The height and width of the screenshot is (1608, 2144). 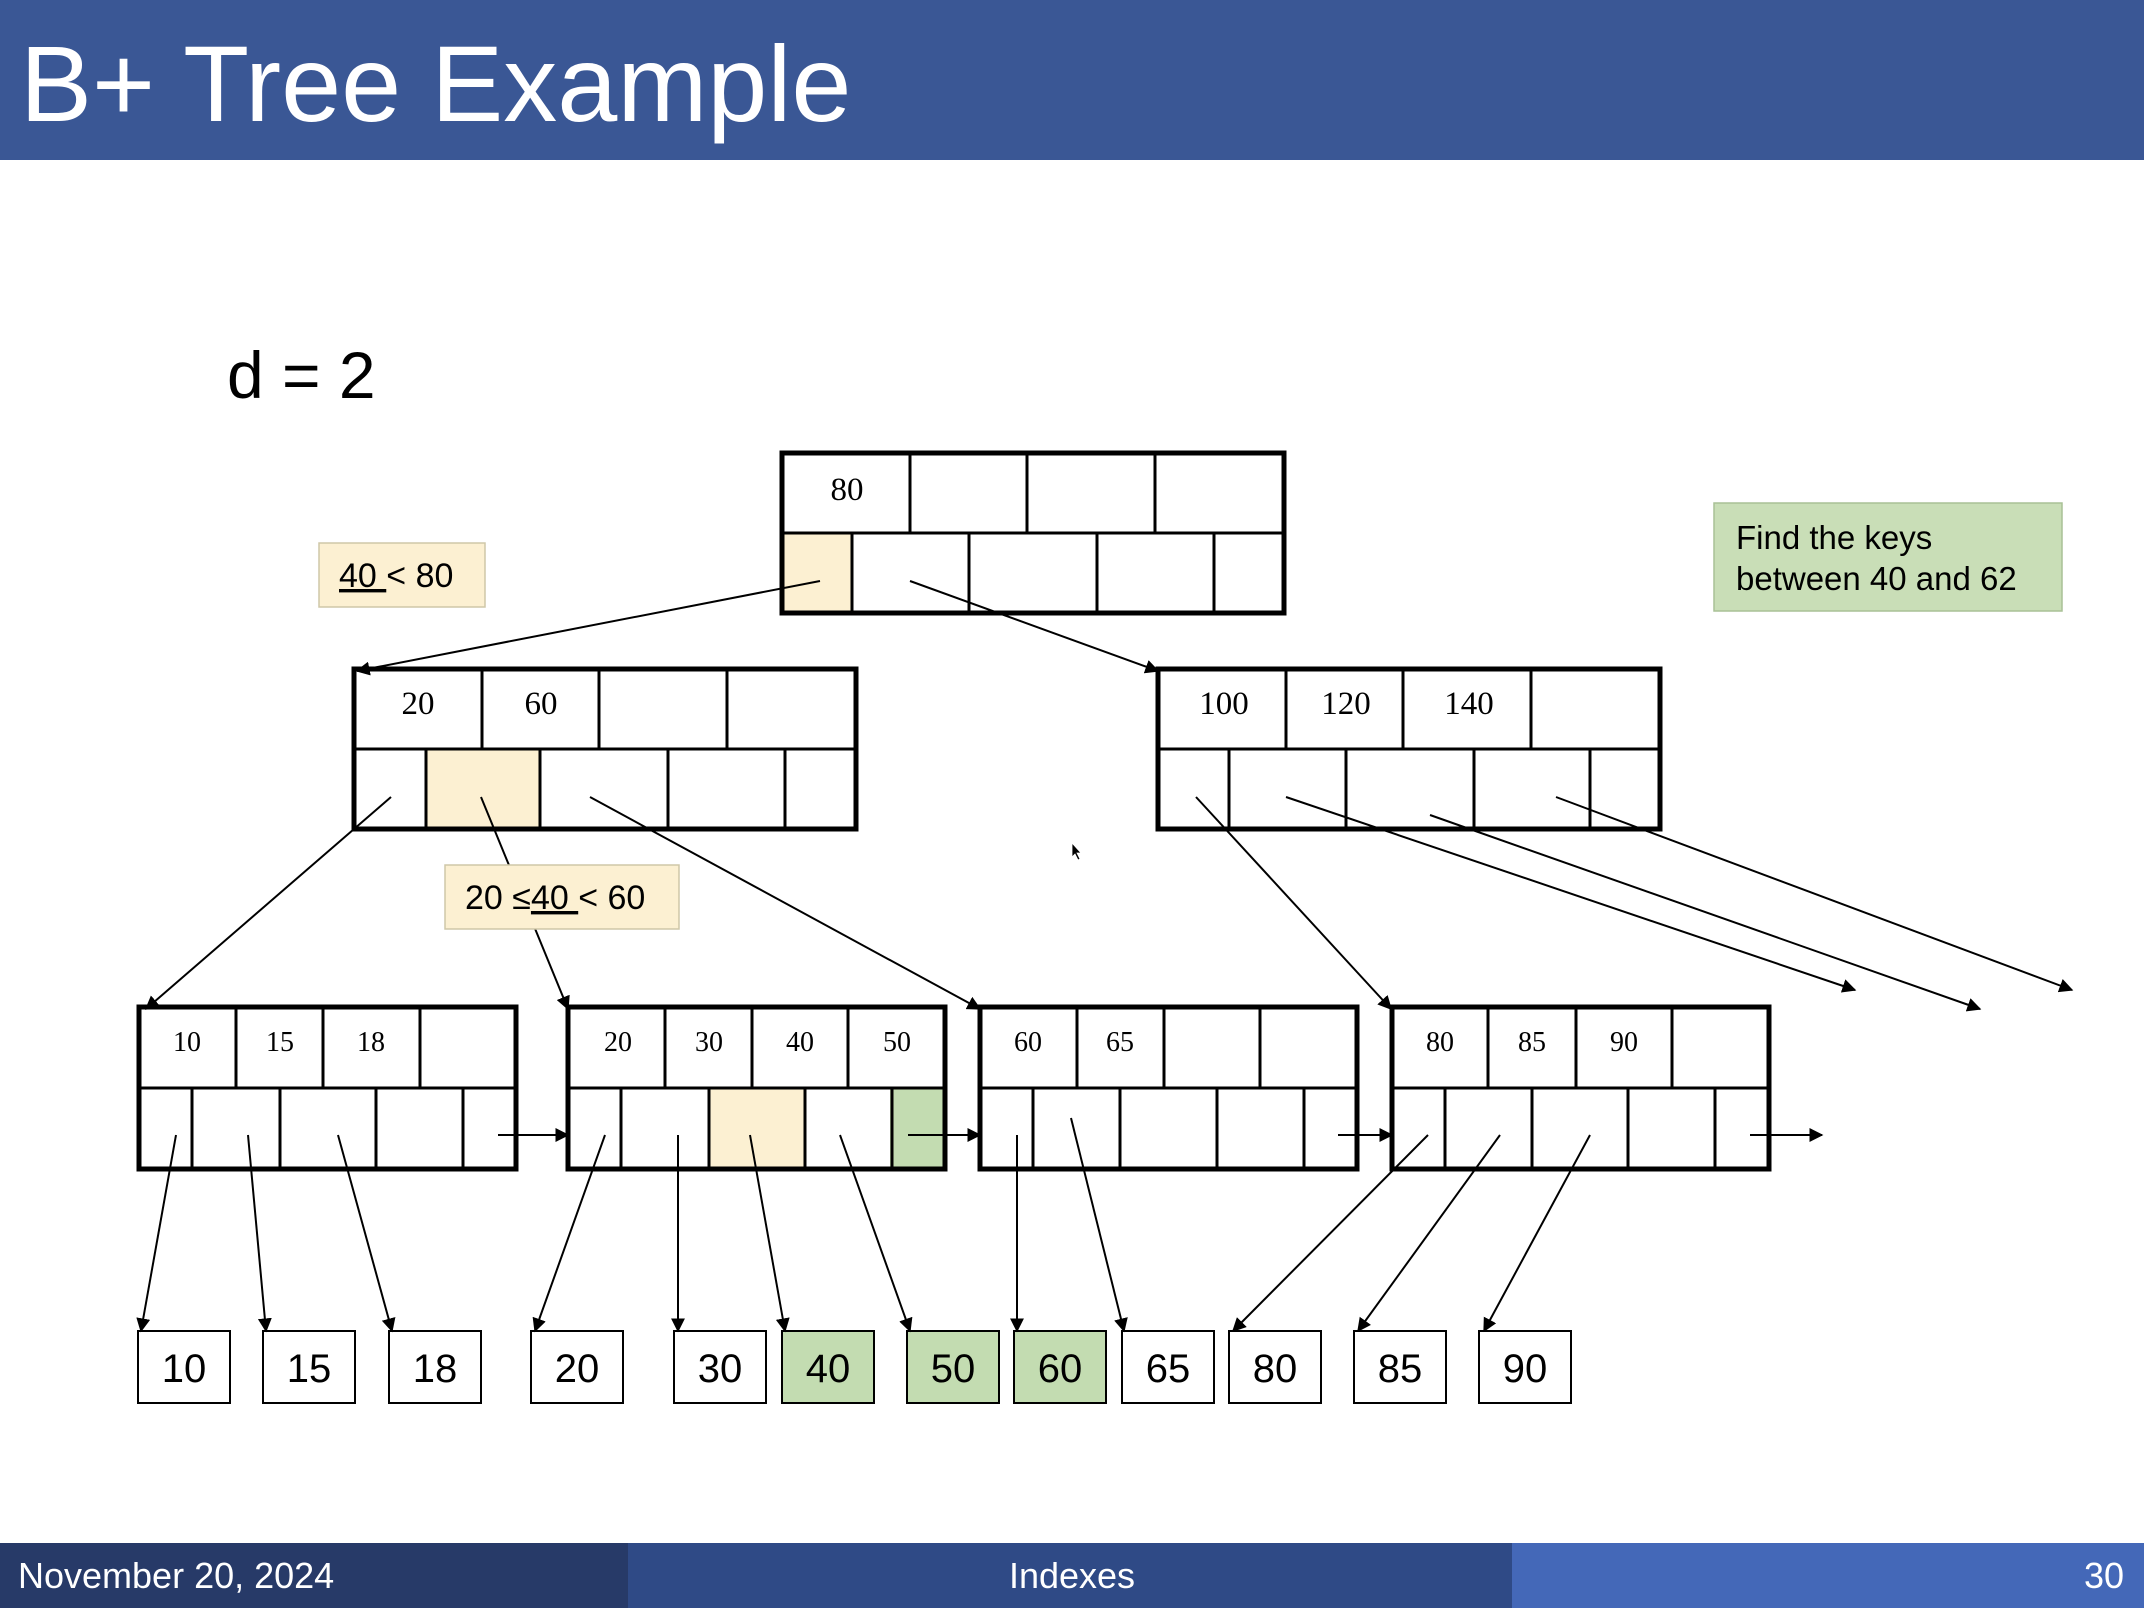 I want to click on leaf-node-3: 60 65, so click(x=1168, y=1088).